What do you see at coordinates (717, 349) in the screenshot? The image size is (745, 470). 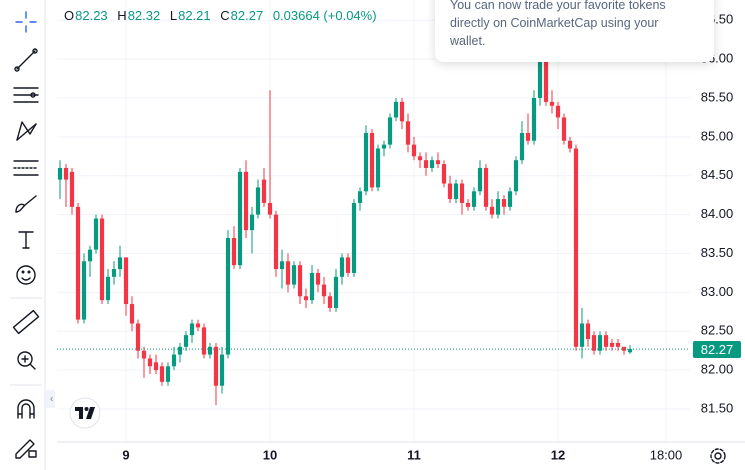 I see `last-price-label: 82.27` at bounding box center [717, 349].